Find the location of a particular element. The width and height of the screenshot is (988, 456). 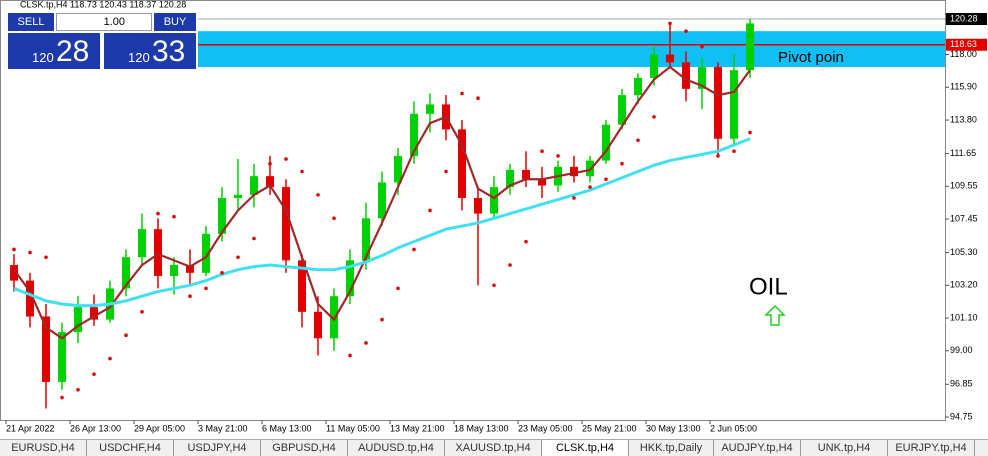

lot-input: 1.00 is located at coordinates (104, 22).